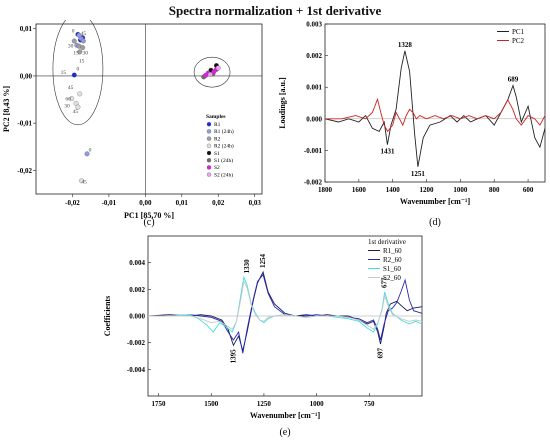 The width and height of the screenshot is (550, 446). Describe the element at coordinates (435, 222) in the screenshot. I see `panel-label: (d)` at that location.